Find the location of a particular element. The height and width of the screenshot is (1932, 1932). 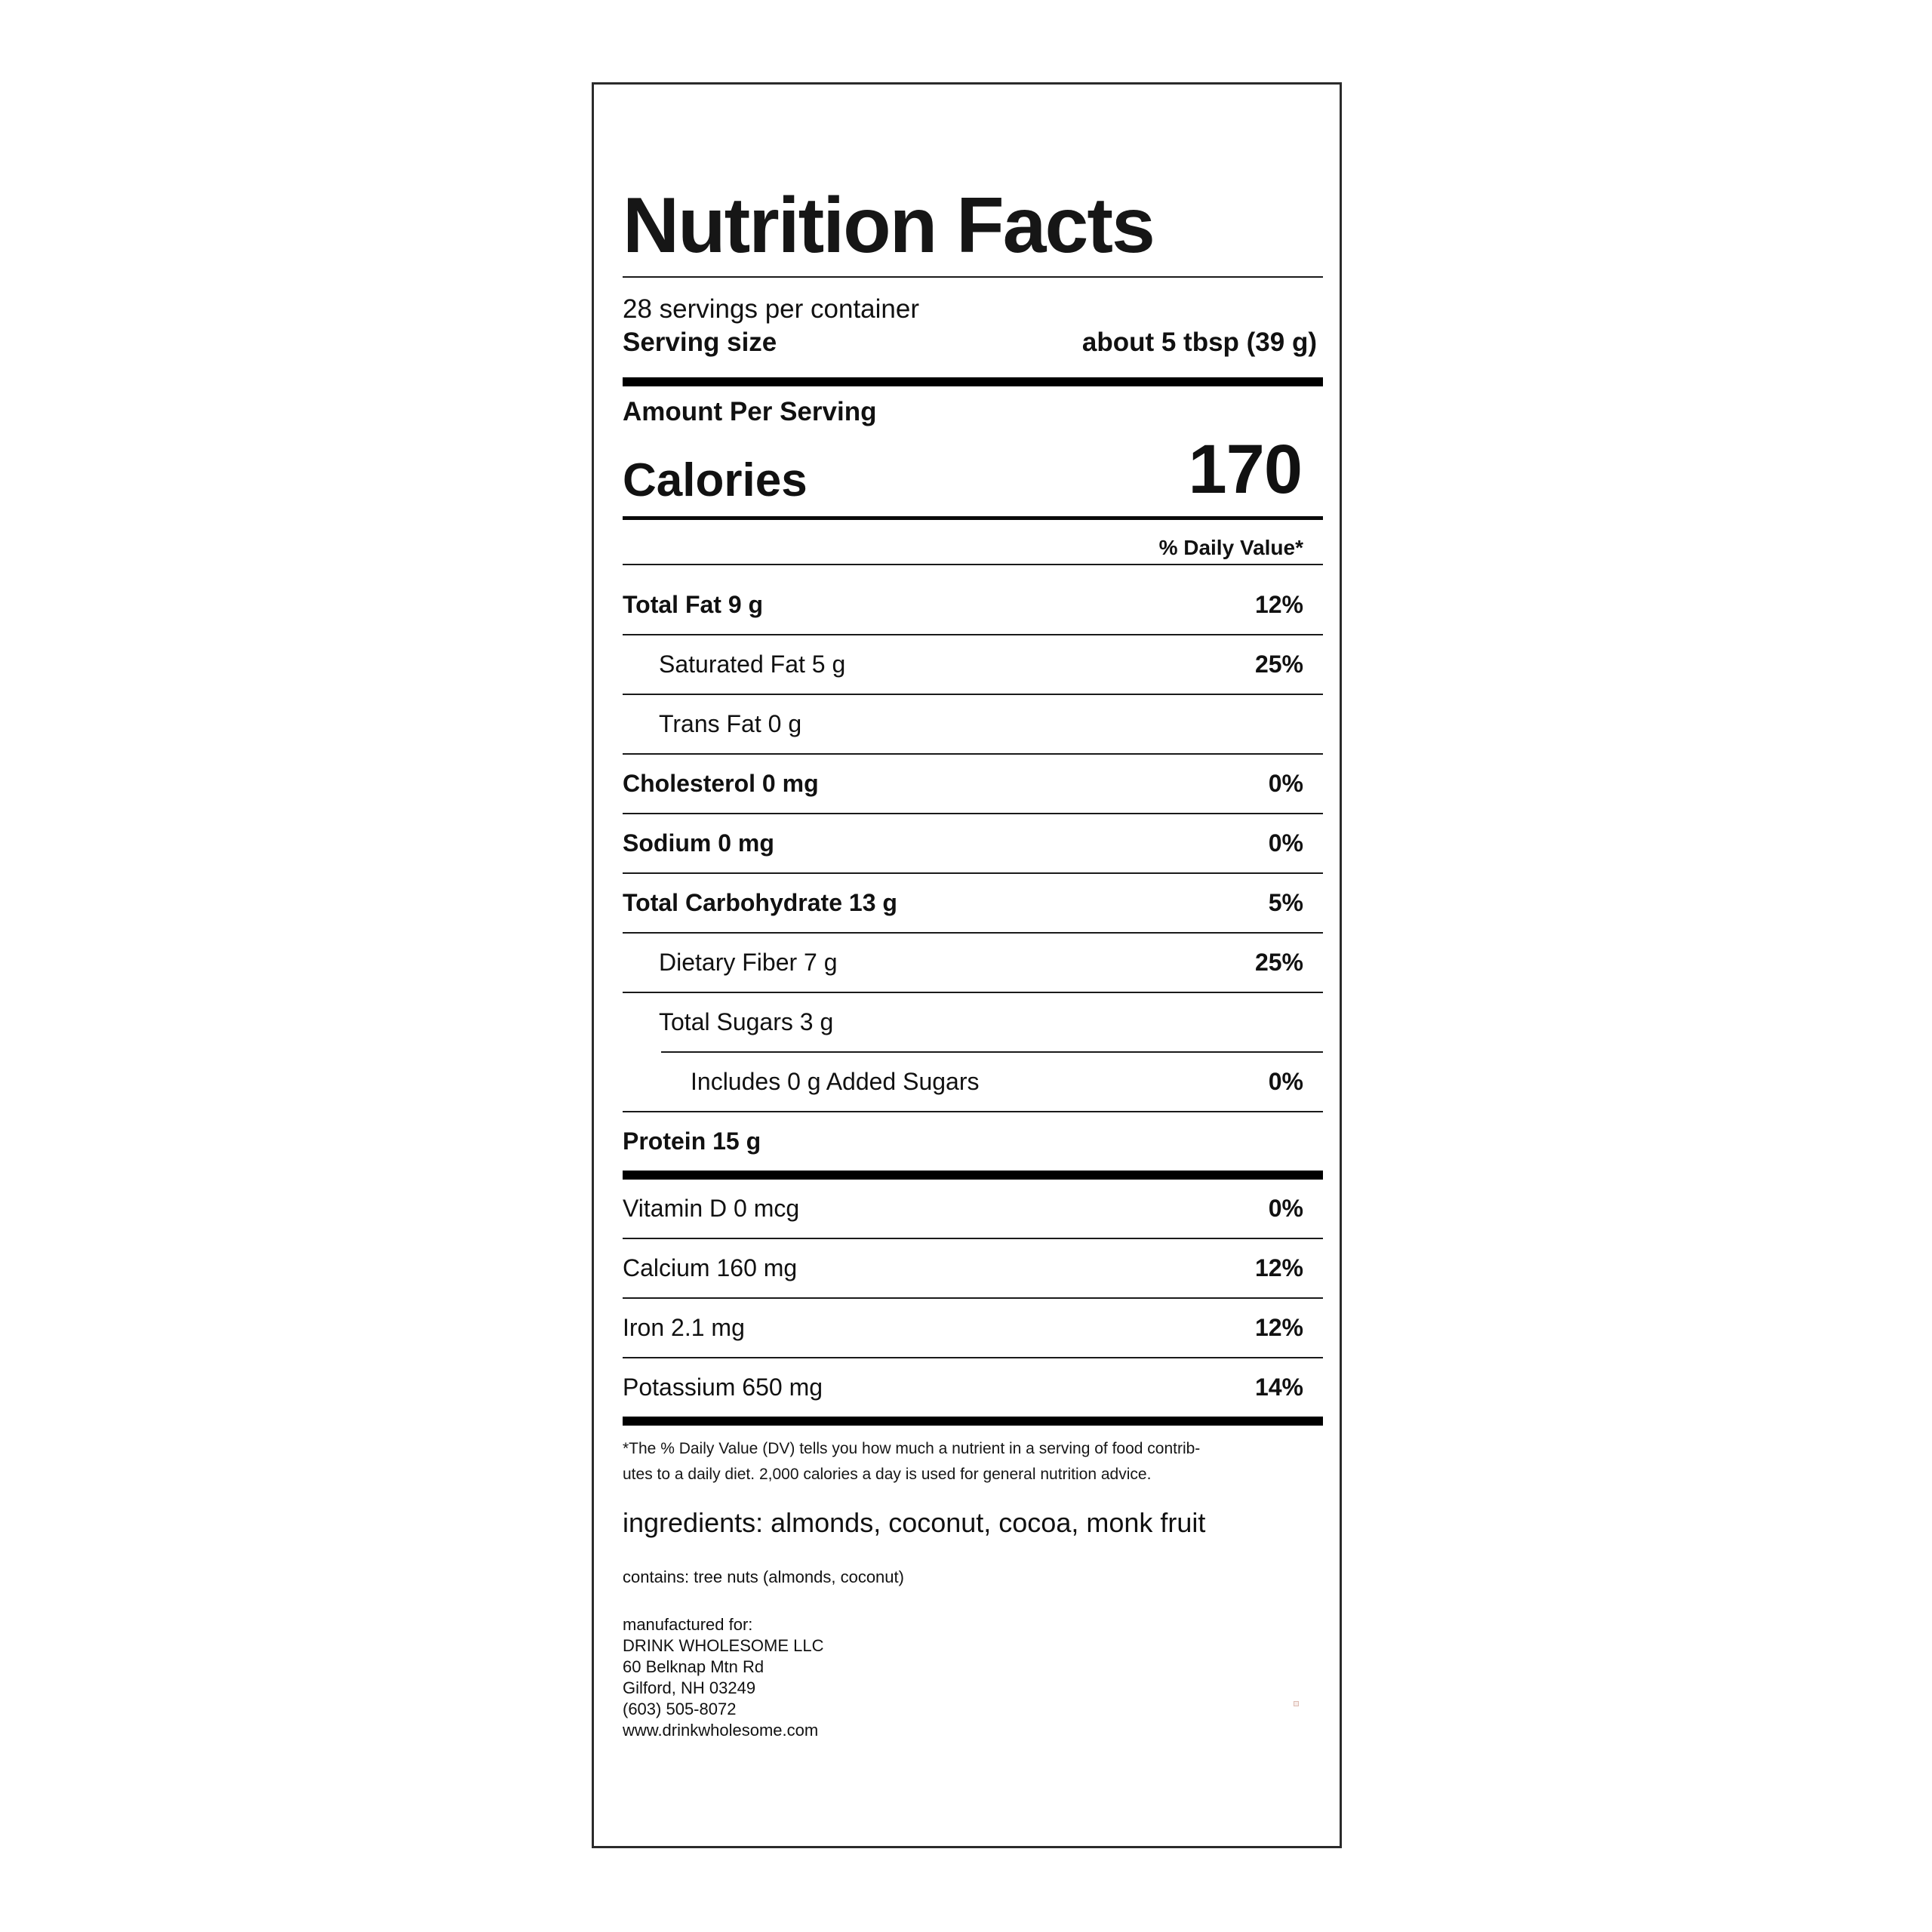

nutrient-row: Sodium 0 mg 0% is located at coordinates (973, 843).